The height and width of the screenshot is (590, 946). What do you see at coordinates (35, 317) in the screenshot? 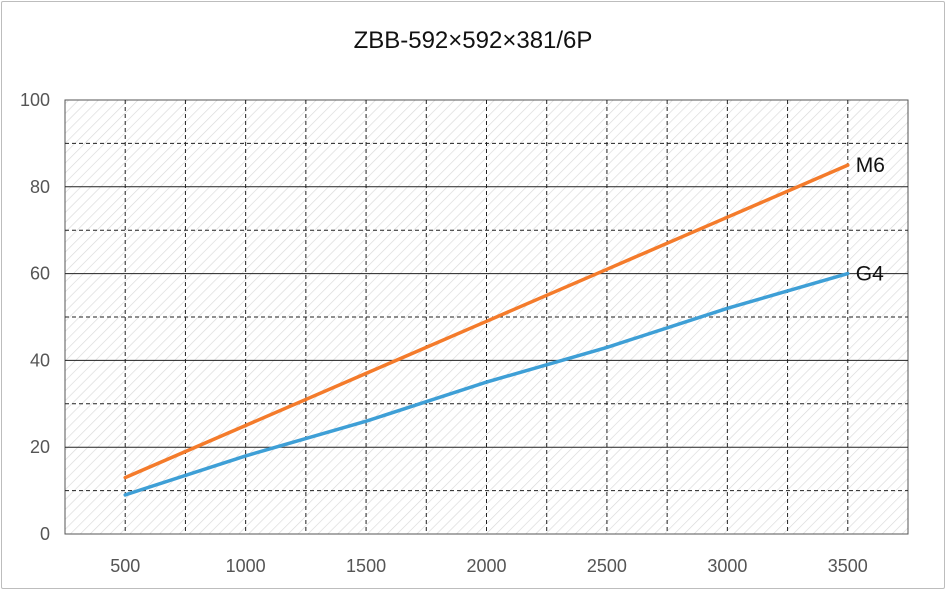
I see `y-axis-ticks: 0 20 40 60 80 100` at bounding box center [35, 317].